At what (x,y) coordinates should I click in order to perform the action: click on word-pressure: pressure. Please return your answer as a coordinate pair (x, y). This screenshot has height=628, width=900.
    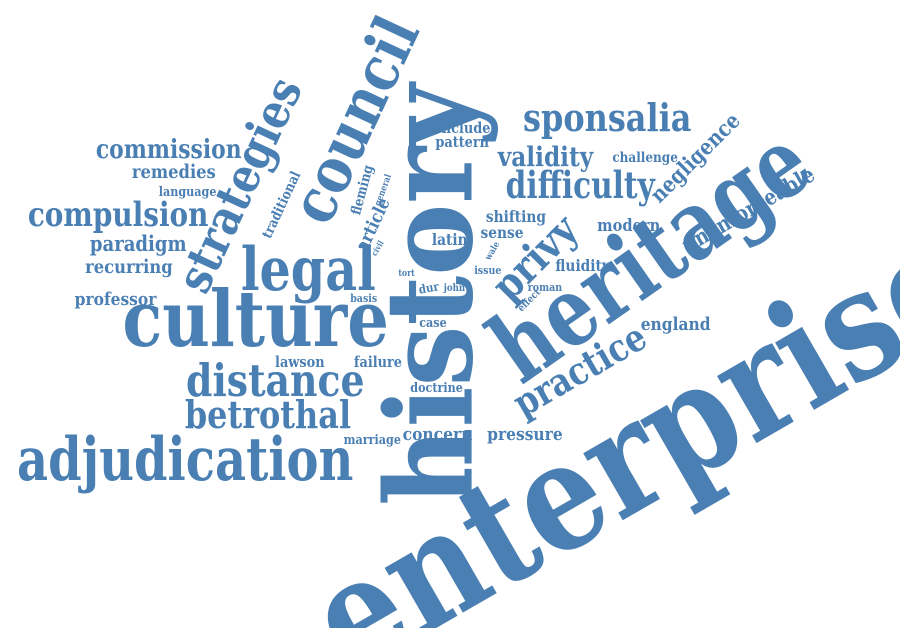
    Looking at the image, I should click on (525, 434).